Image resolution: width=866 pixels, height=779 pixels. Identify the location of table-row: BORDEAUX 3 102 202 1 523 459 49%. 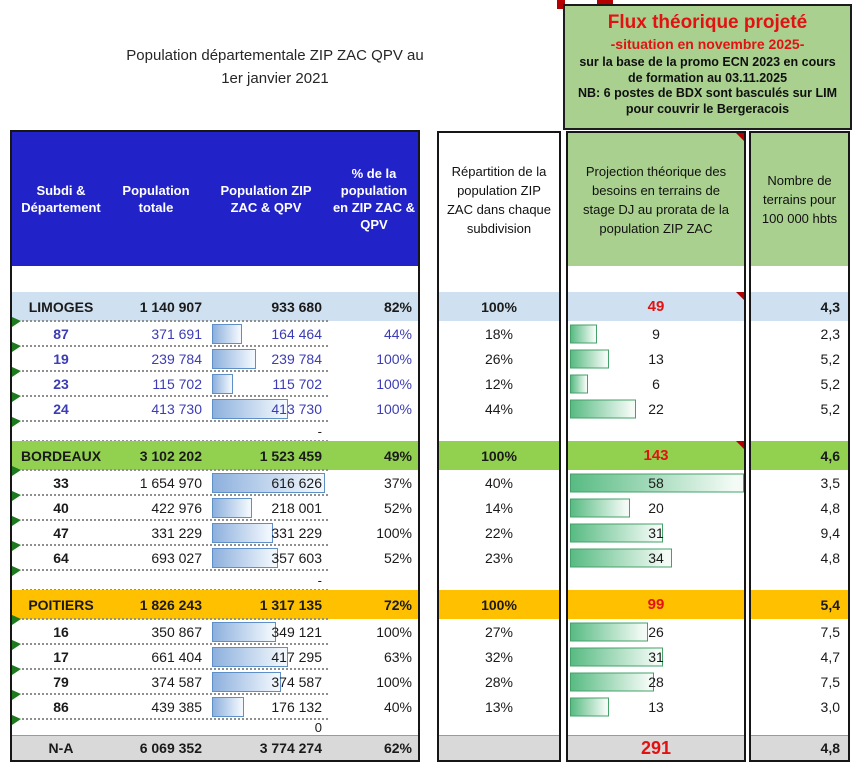
(215, 455).